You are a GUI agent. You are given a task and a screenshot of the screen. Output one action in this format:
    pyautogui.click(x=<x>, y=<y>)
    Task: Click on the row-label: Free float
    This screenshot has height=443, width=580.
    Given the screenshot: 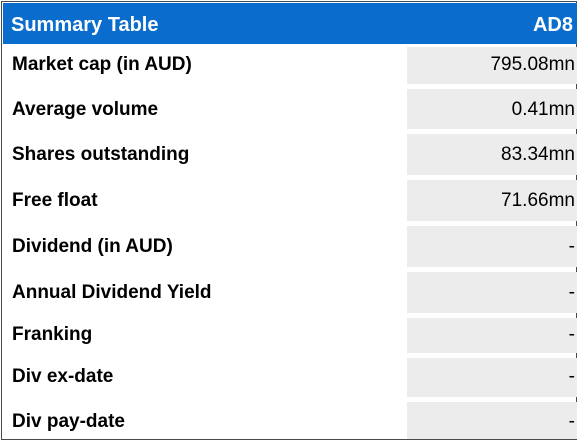 What is the action you would take?
    pyautogui.click(x=55, y=200)
    